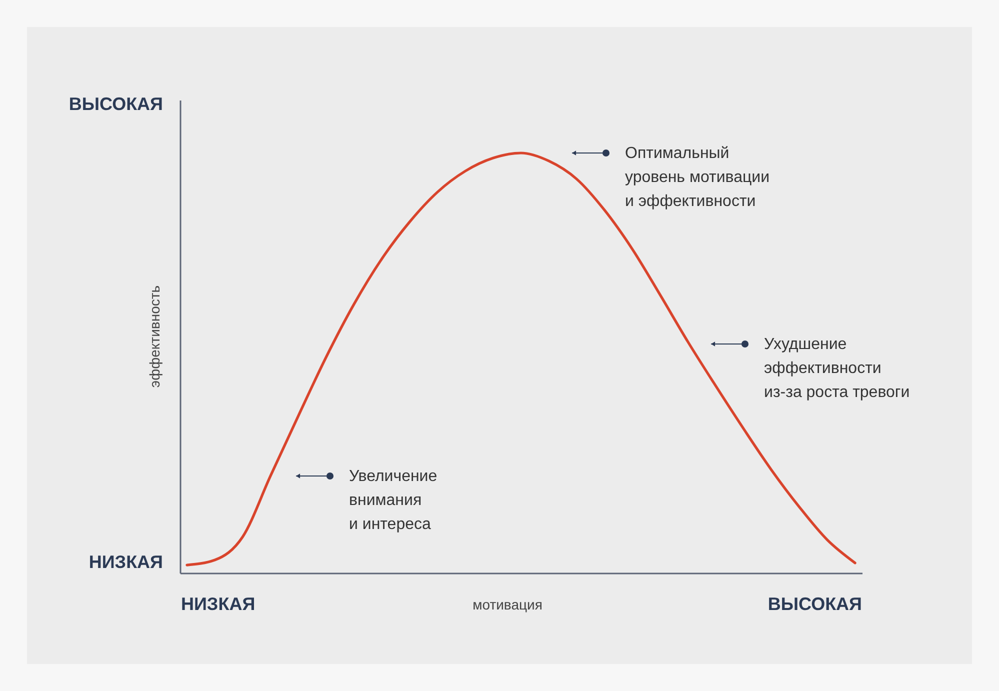 This screenshot has width=999, height=691. Describe the element at coordinates (837, 368) in the screenshot. I see `annotation: Ухудшение эффективности из-за роста тревоги` at that location.